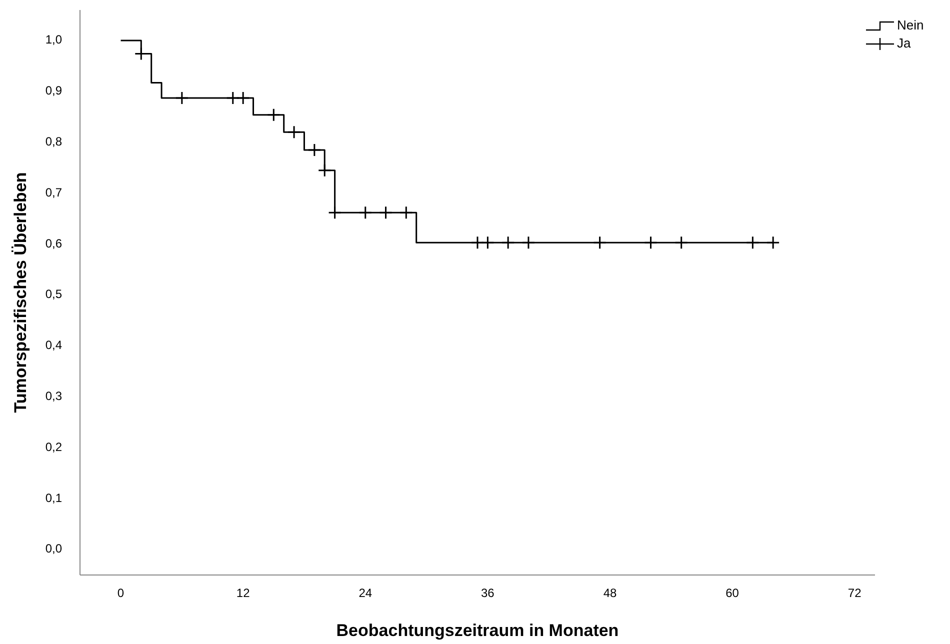 The height and width of the screenshot is (644, 950). What do you see at coordinates (53, 243) in the screenshot?
I see `y-tick-label: 0,6` at bounding box center [53, 243].